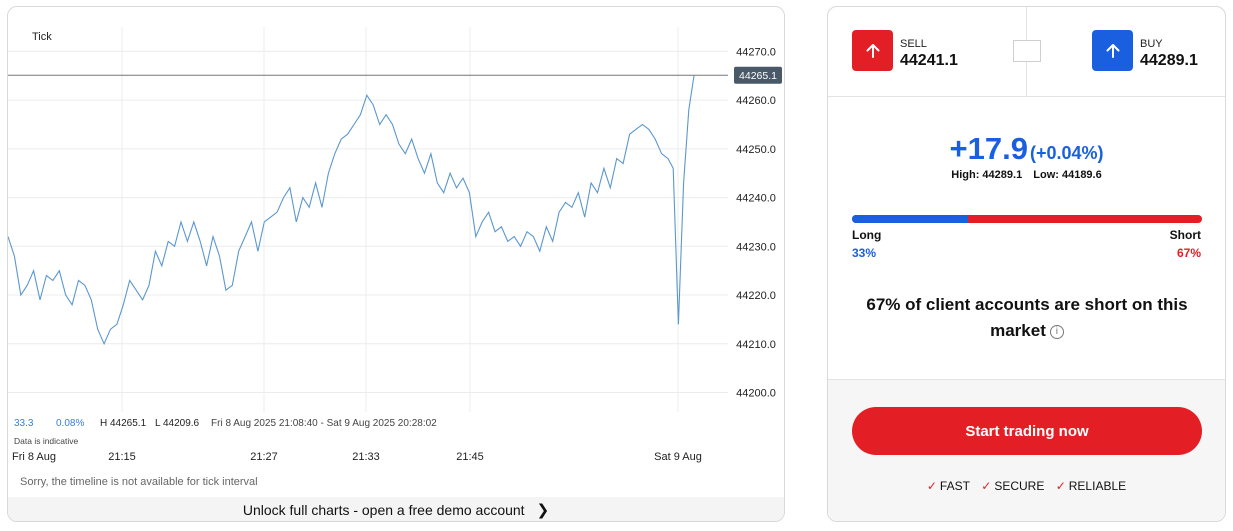  I want to click on current-price-box, so click(758, 75).